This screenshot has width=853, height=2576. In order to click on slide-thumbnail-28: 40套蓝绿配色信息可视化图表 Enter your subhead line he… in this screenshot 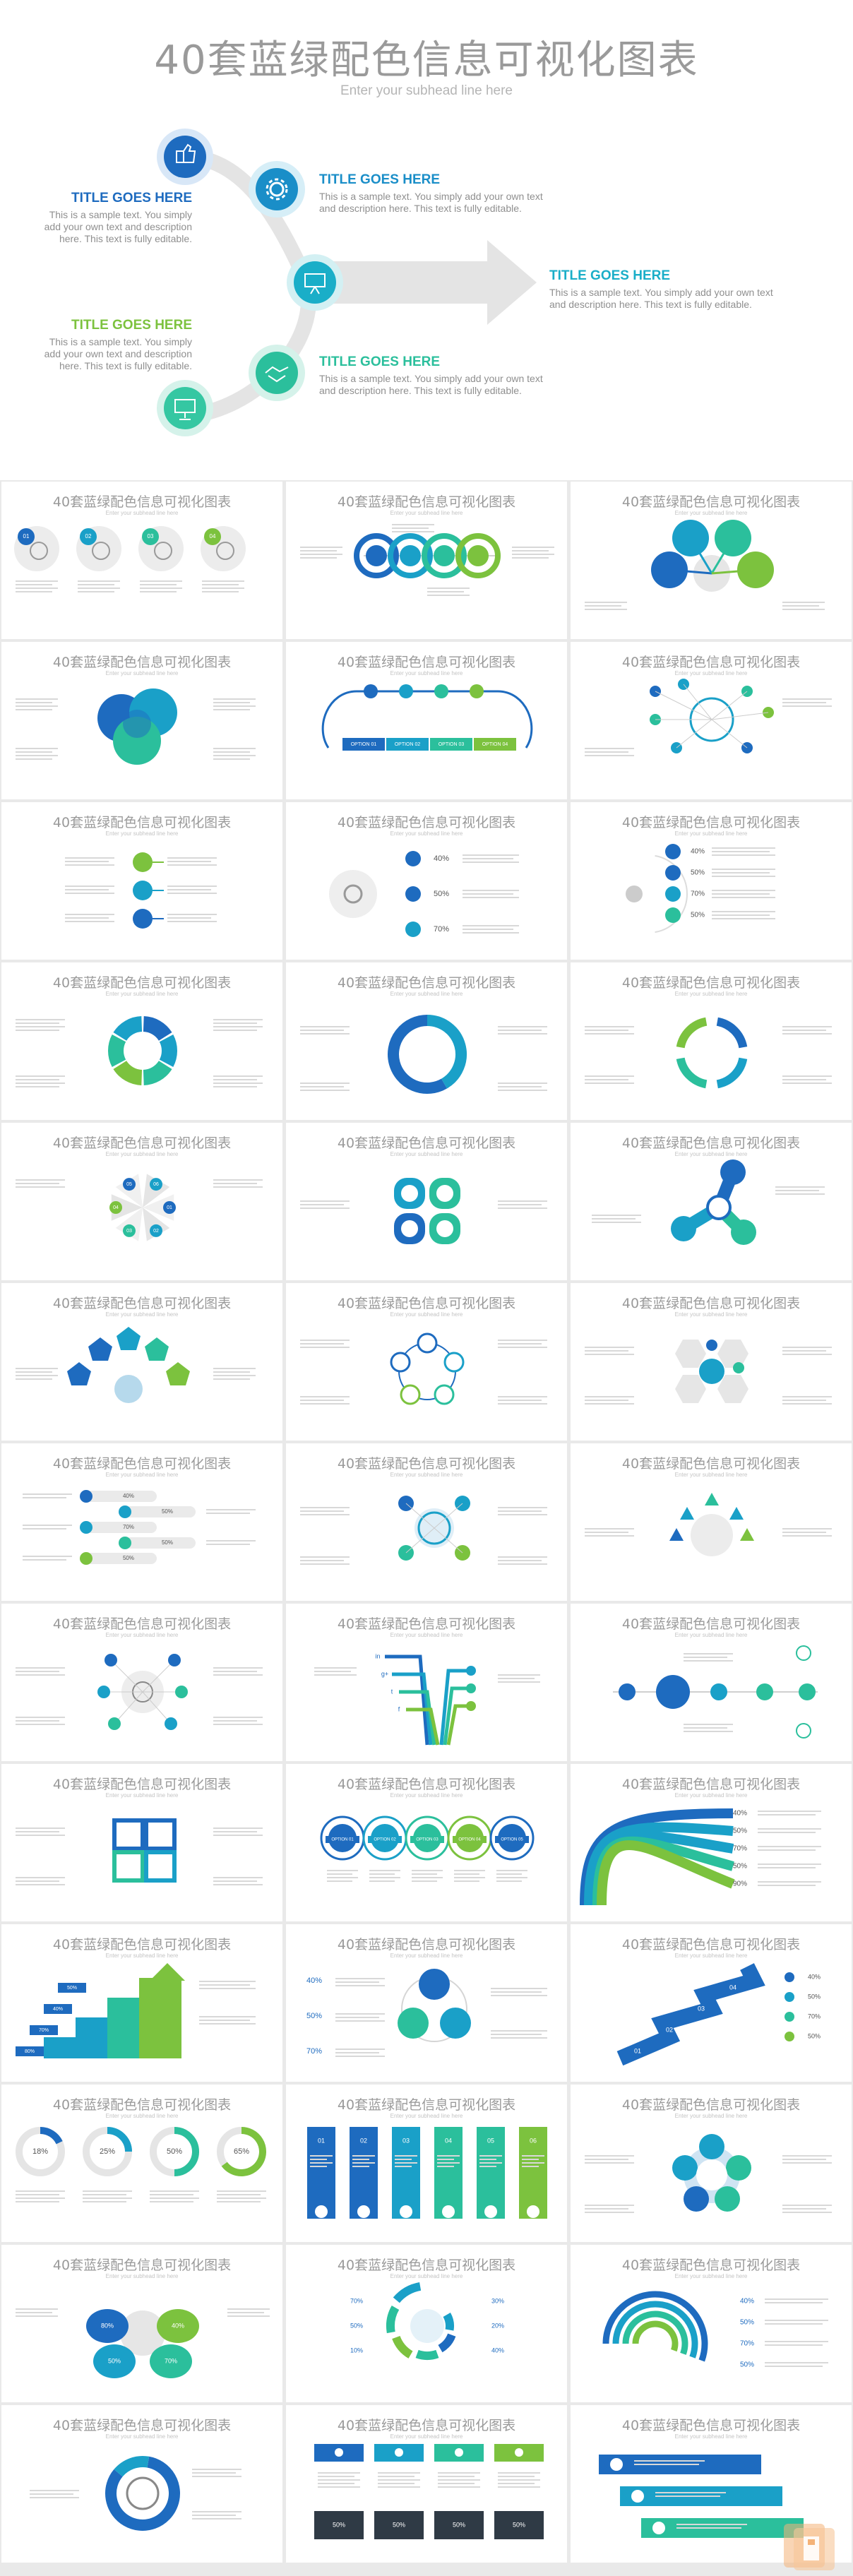, I will do `click(141, 2003)`.